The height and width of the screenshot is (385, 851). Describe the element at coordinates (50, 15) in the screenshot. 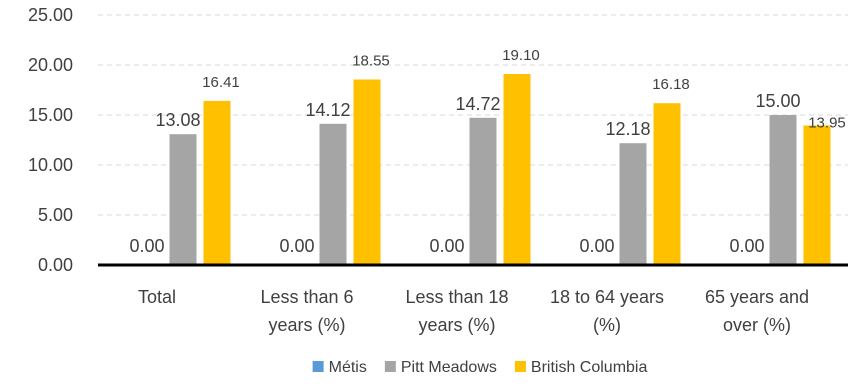

I see `y-tick-label: 25.00` at that location.